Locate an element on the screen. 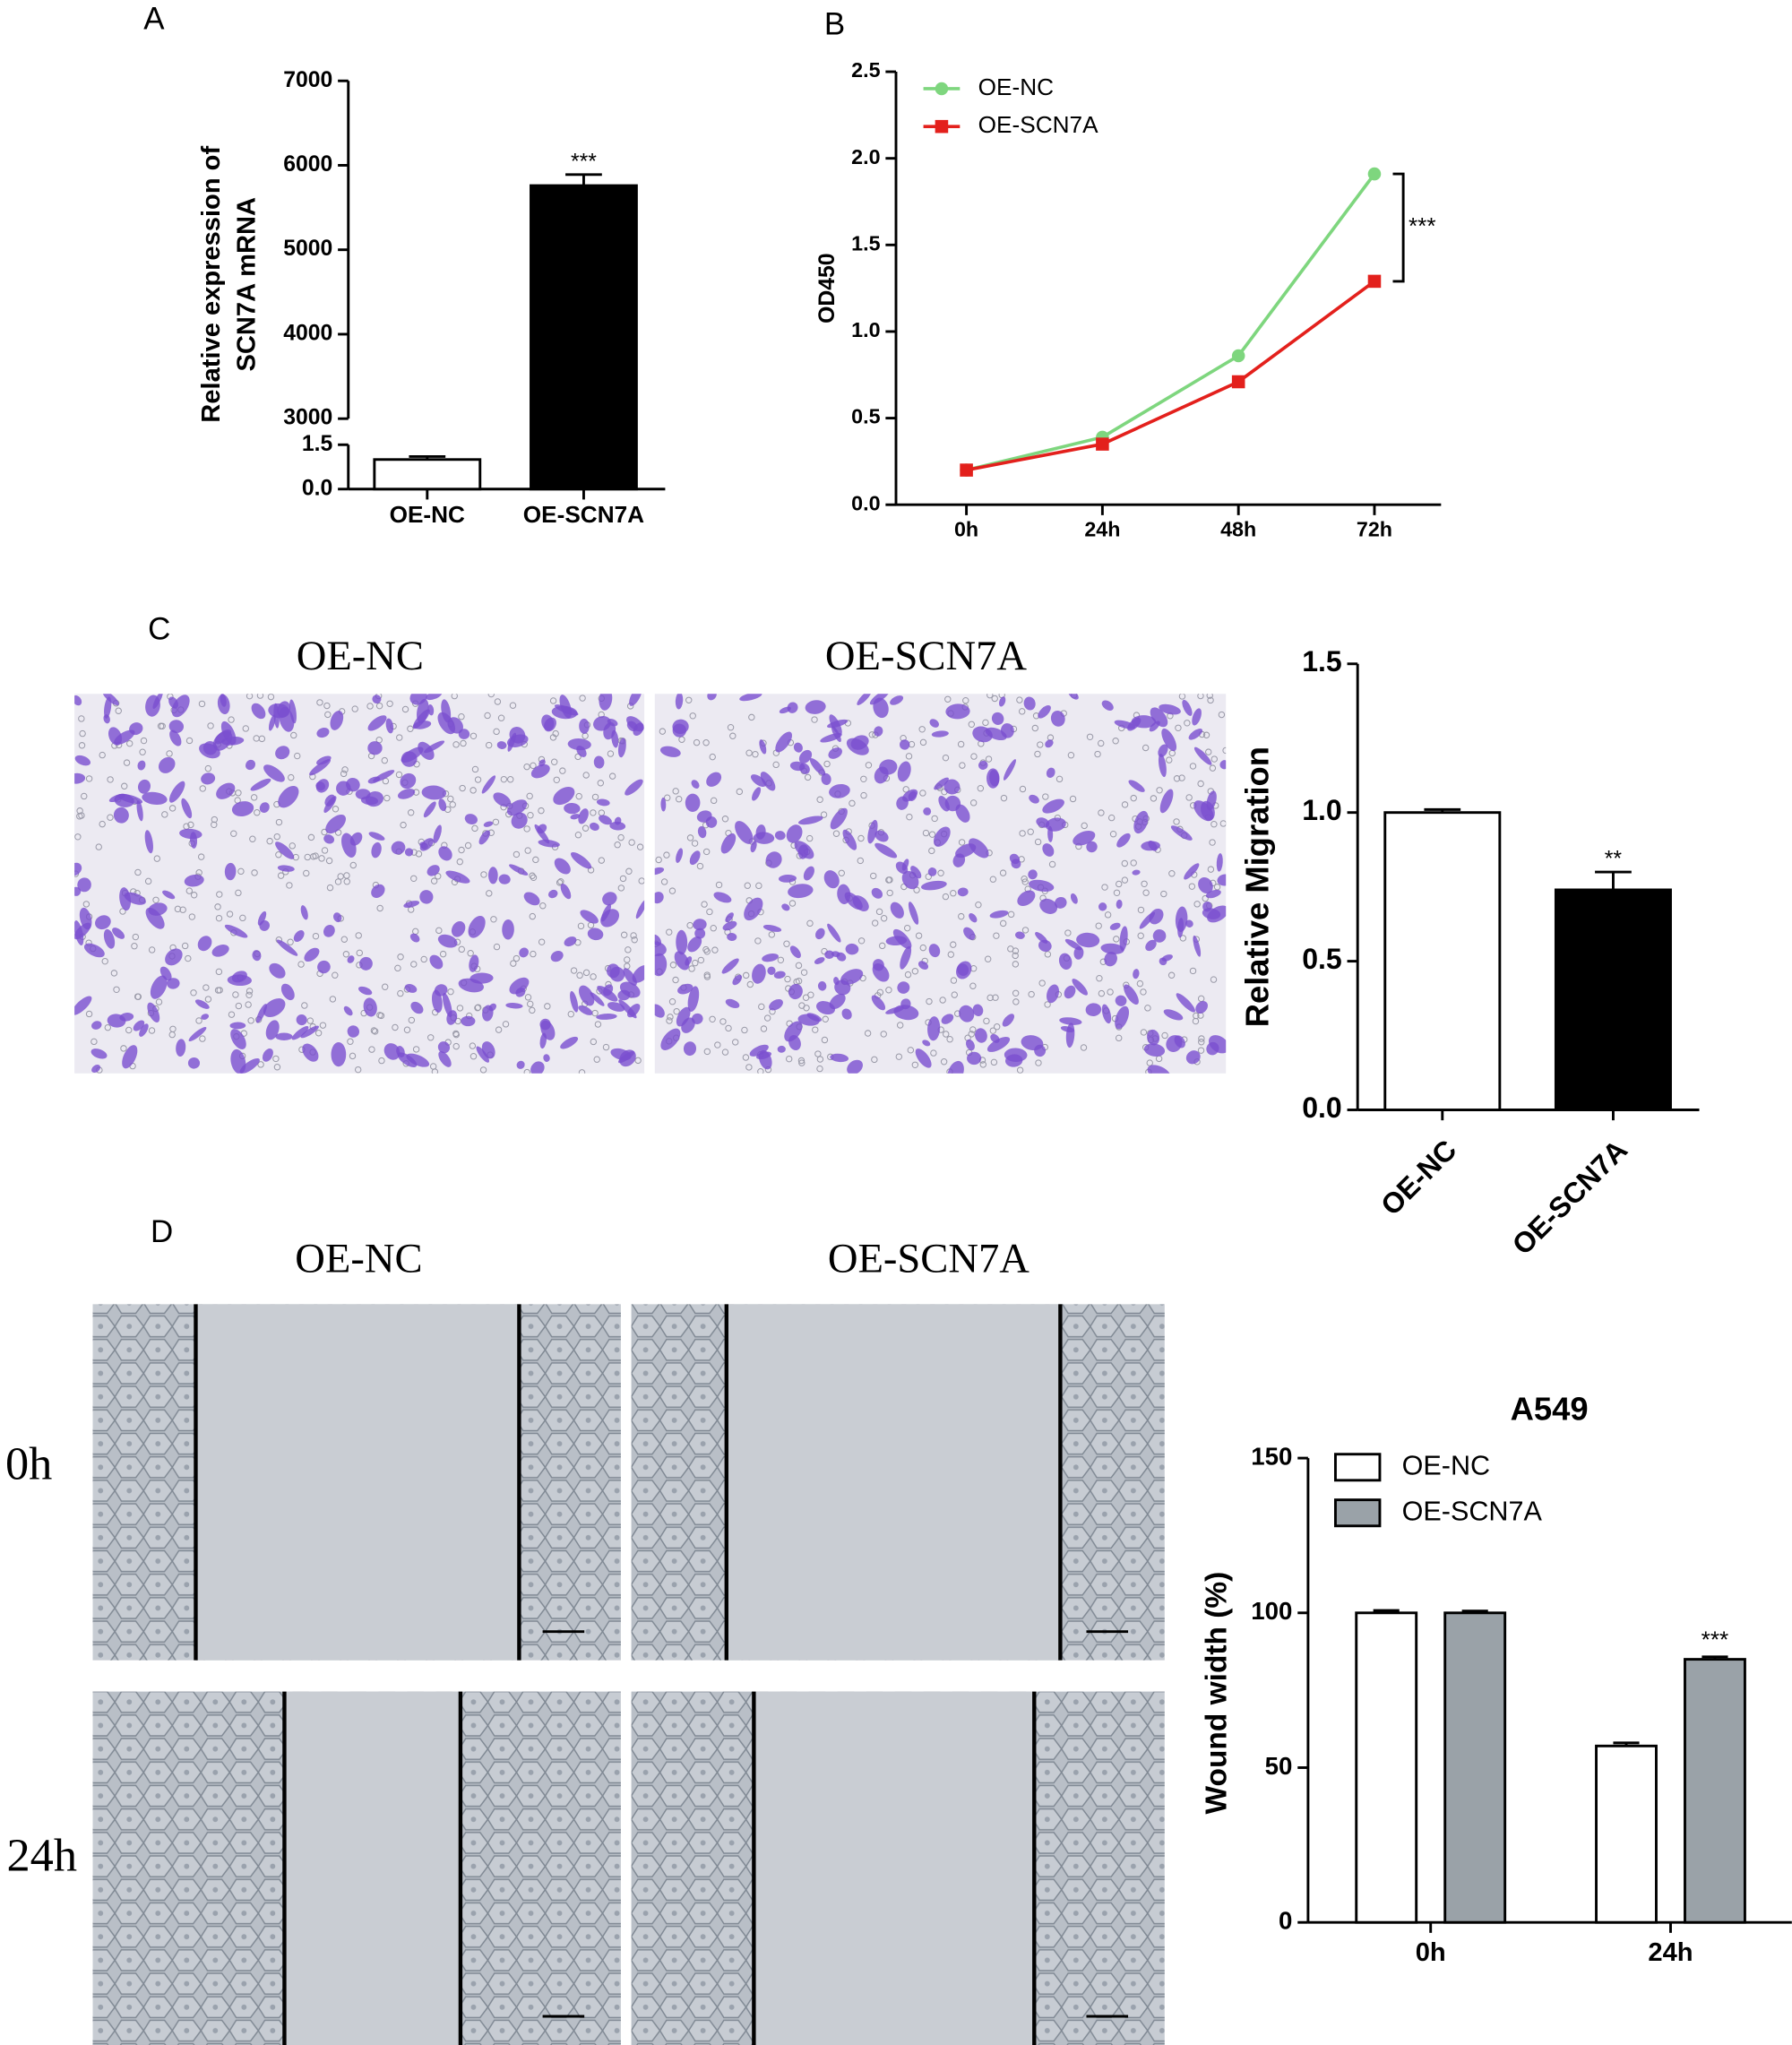 Image resolution: width=1792 pixels, height=2045 pixels. series-line is located at coordinates (1171, 376).